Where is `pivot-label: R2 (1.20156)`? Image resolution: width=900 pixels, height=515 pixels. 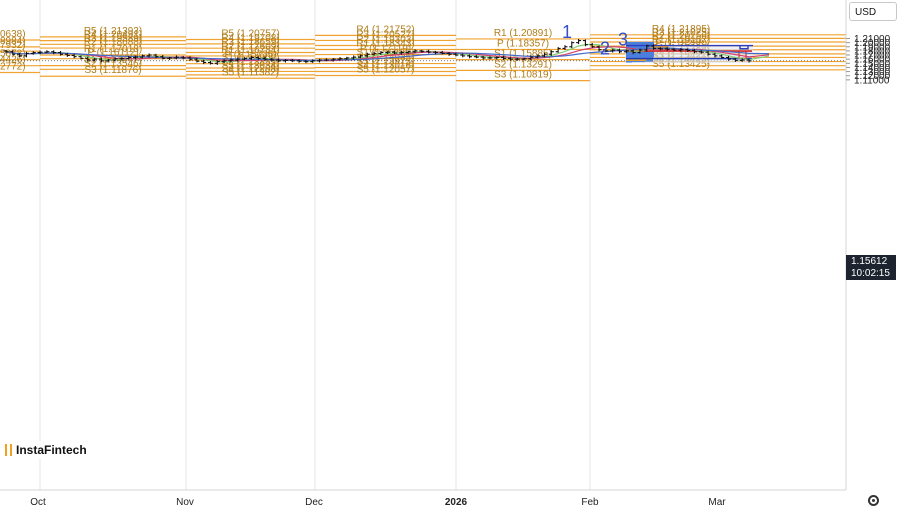
pivot-label: R2 (1.20156) is located at coordinates (681, 36).